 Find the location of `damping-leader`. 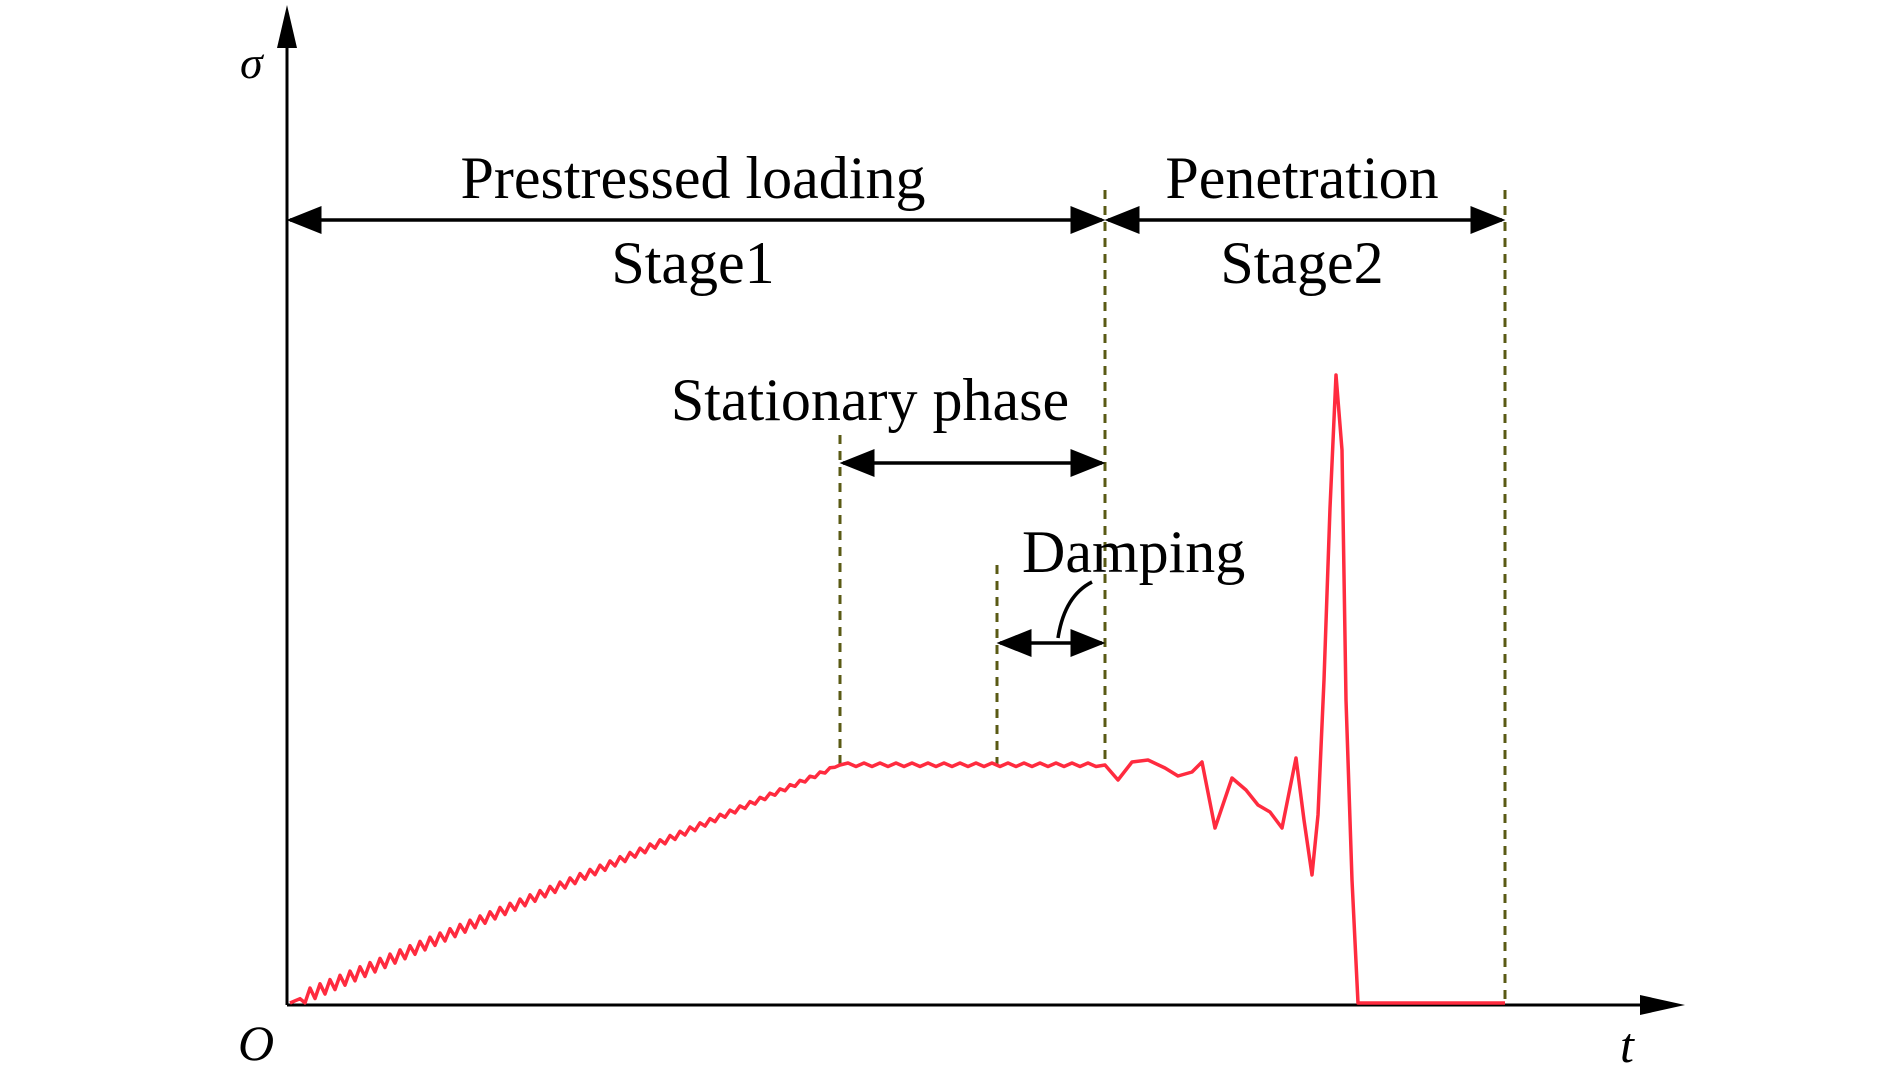

damping-leader is located at coordinates (1074, 609).